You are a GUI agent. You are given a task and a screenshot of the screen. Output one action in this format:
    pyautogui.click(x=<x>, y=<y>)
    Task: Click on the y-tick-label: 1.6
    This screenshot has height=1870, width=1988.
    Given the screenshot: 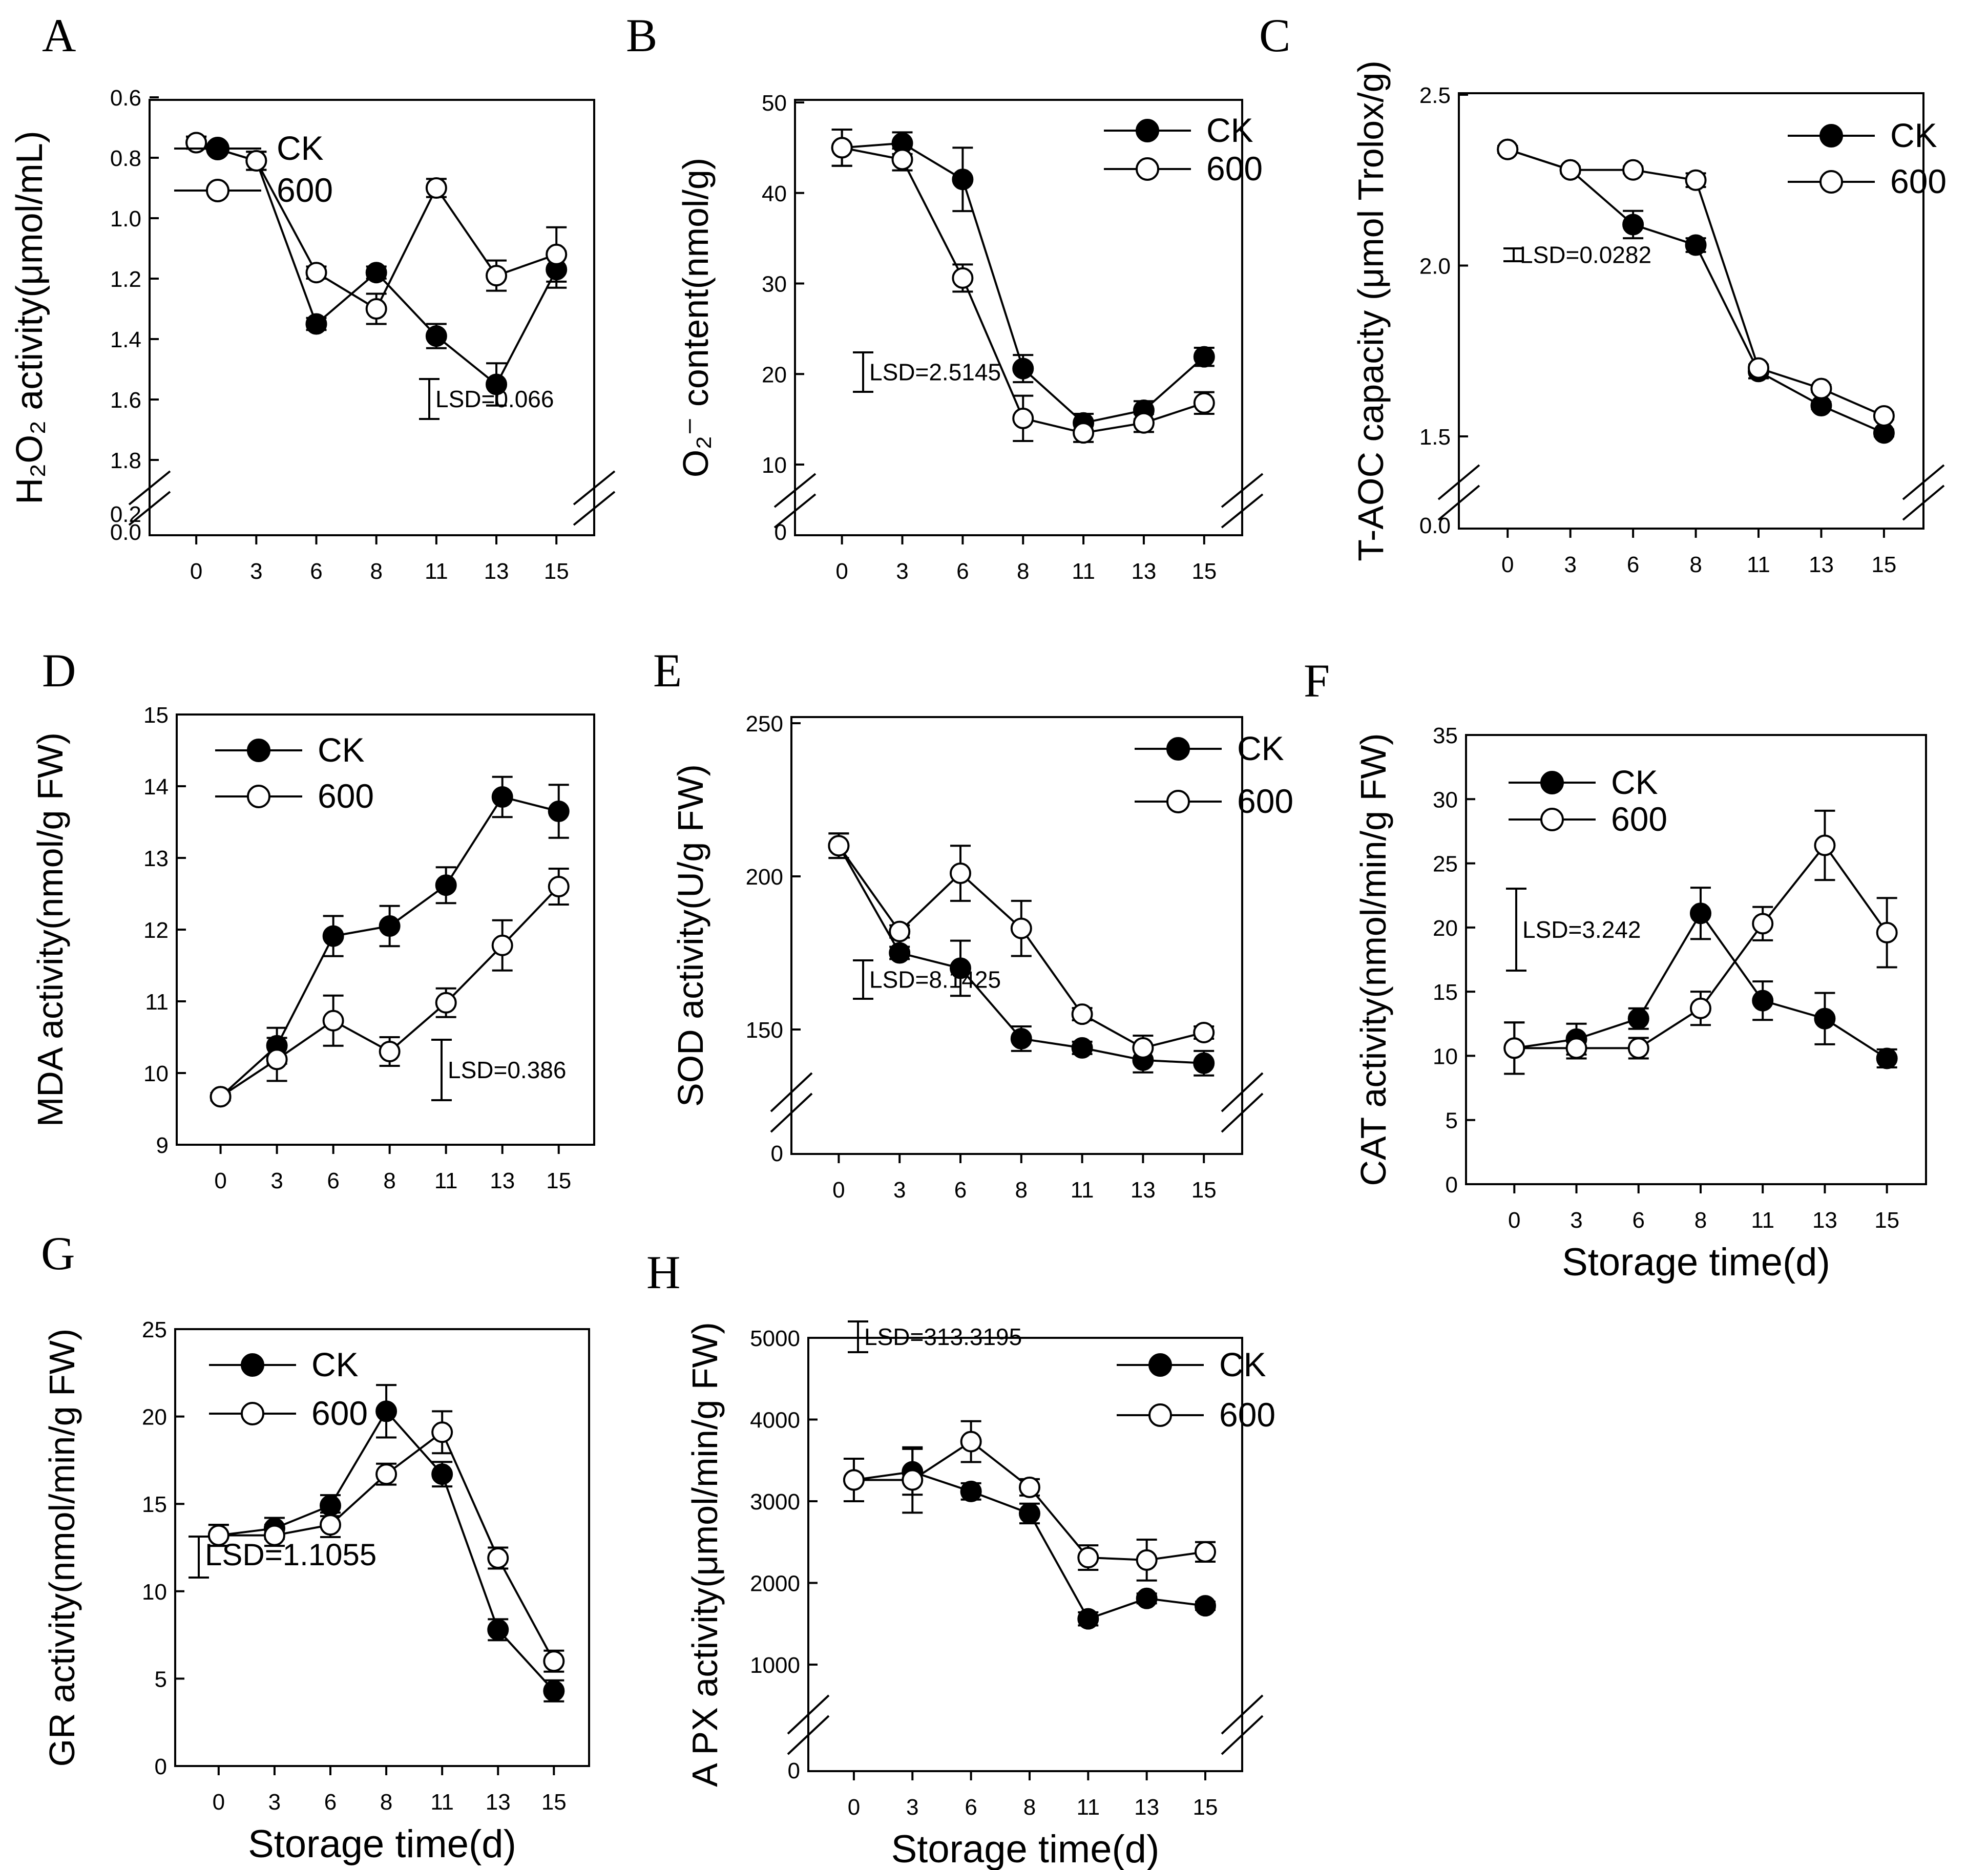 What is the action you would take?
    pyautogui.click(x=125, y=400)
    